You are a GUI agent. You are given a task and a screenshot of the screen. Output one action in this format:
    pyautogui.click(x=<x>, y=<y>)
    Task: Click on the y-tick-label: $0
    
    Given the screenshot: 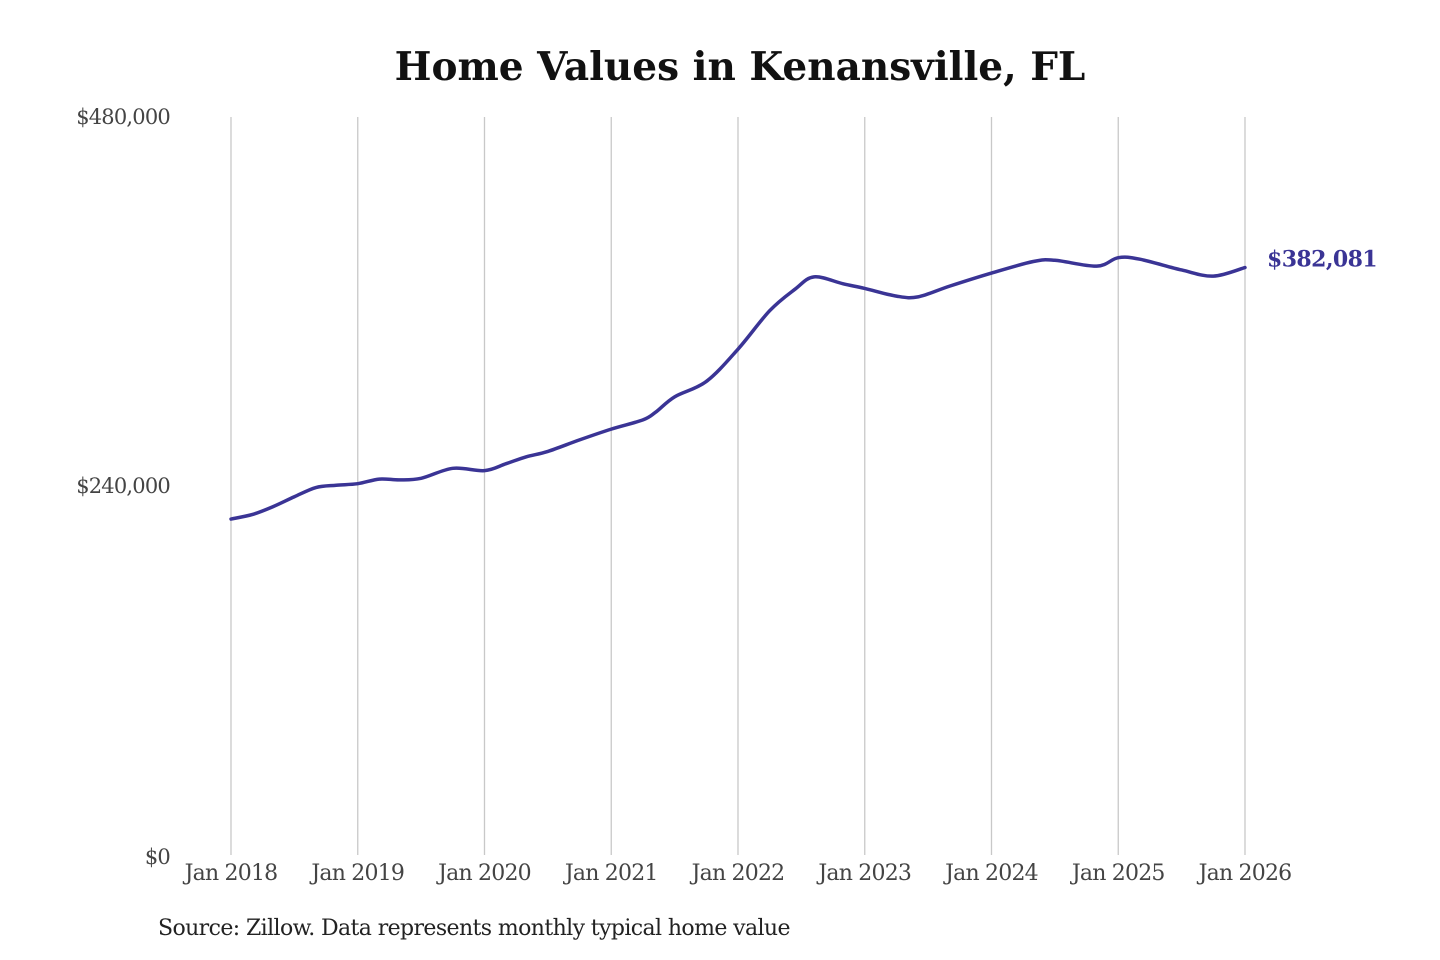 What is the action you would take?
    pyautogui.click(x=157, y=857)
    